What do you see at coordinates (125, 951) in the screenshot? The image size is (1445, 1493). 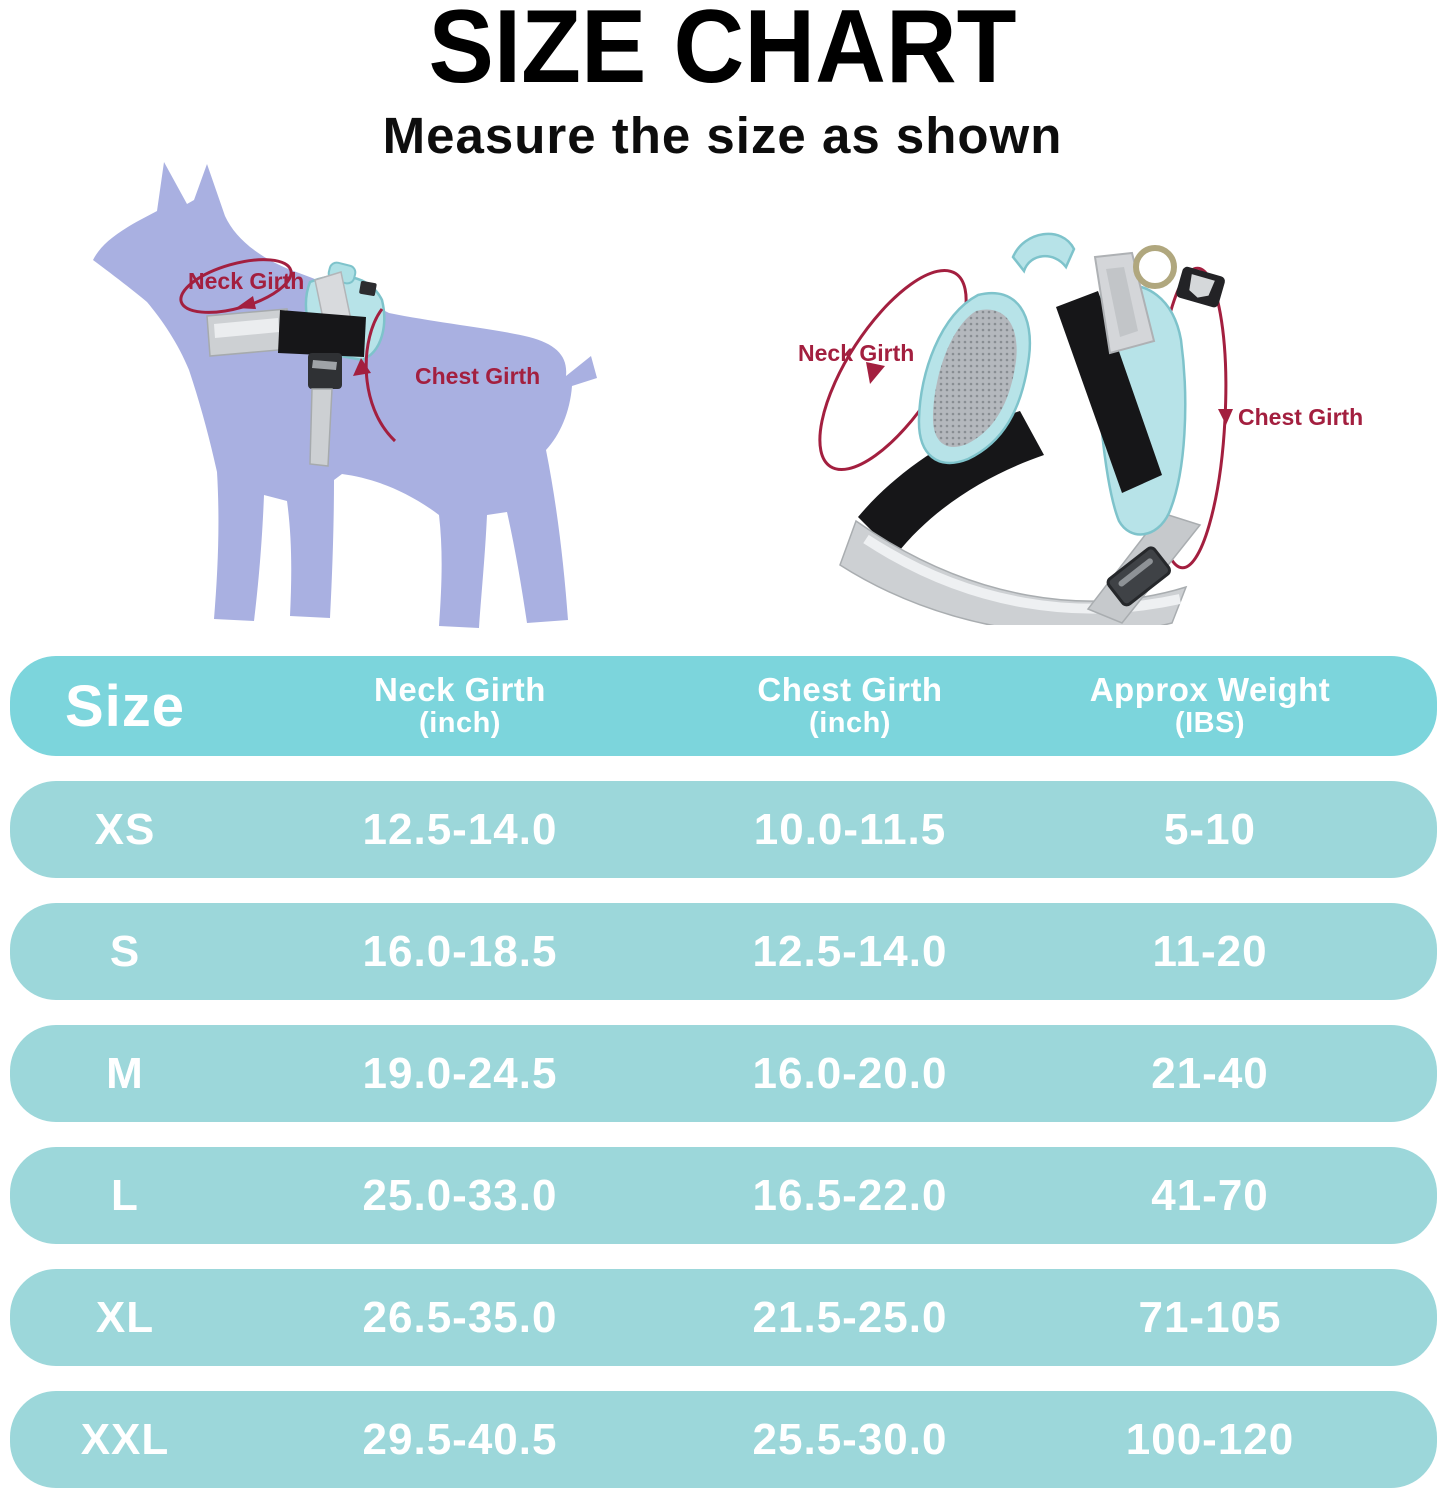 I see `size-cell: S` at bounding box center [125, 951].